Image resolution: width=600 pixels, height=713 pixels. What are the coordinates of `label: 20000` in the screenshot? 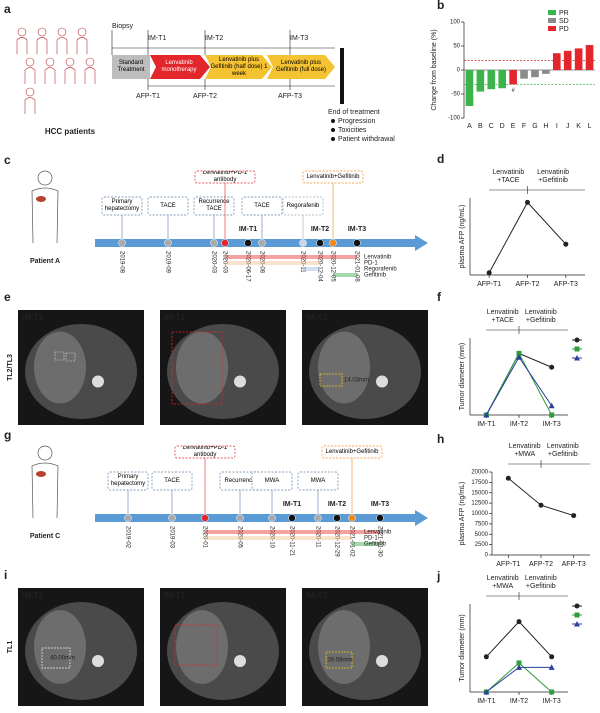 It's located at (479, 473).